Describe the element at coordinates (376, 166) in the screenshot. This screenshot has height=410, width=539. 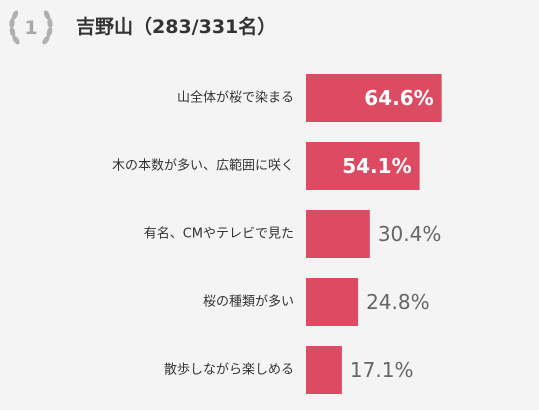
I see `value-label: 54.1%` at that location.